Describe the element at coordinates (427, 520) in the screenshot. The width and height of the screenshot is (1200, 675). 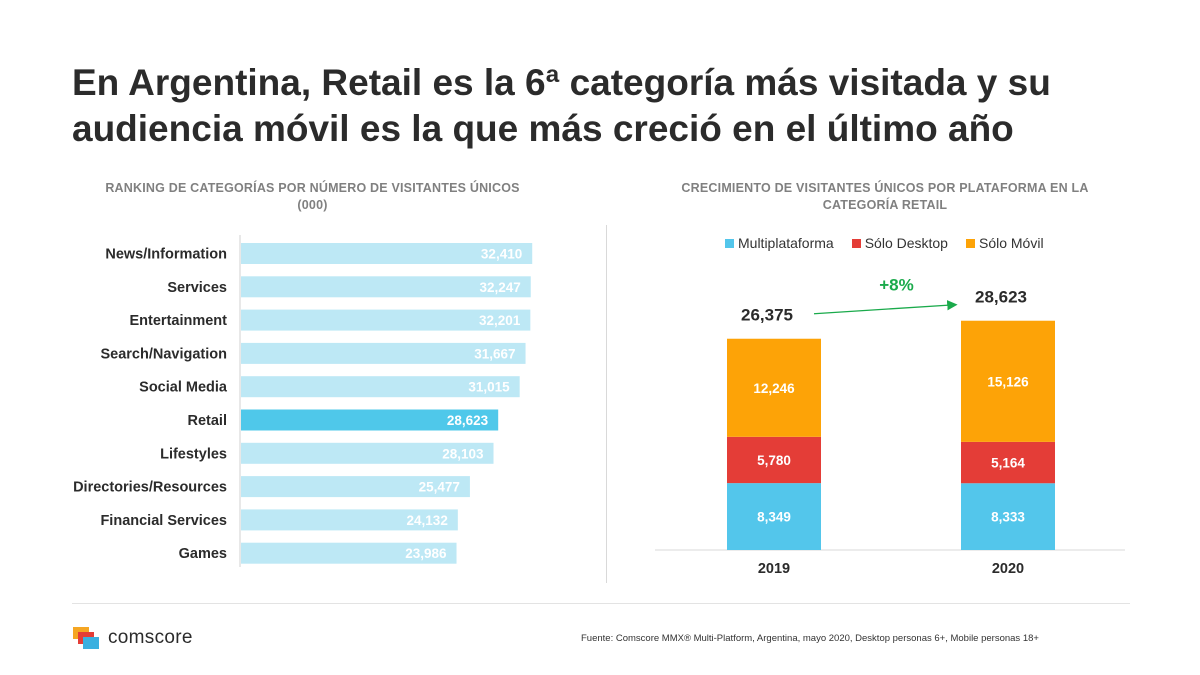
I see `value-label-financial-services: 24,132` at that location.